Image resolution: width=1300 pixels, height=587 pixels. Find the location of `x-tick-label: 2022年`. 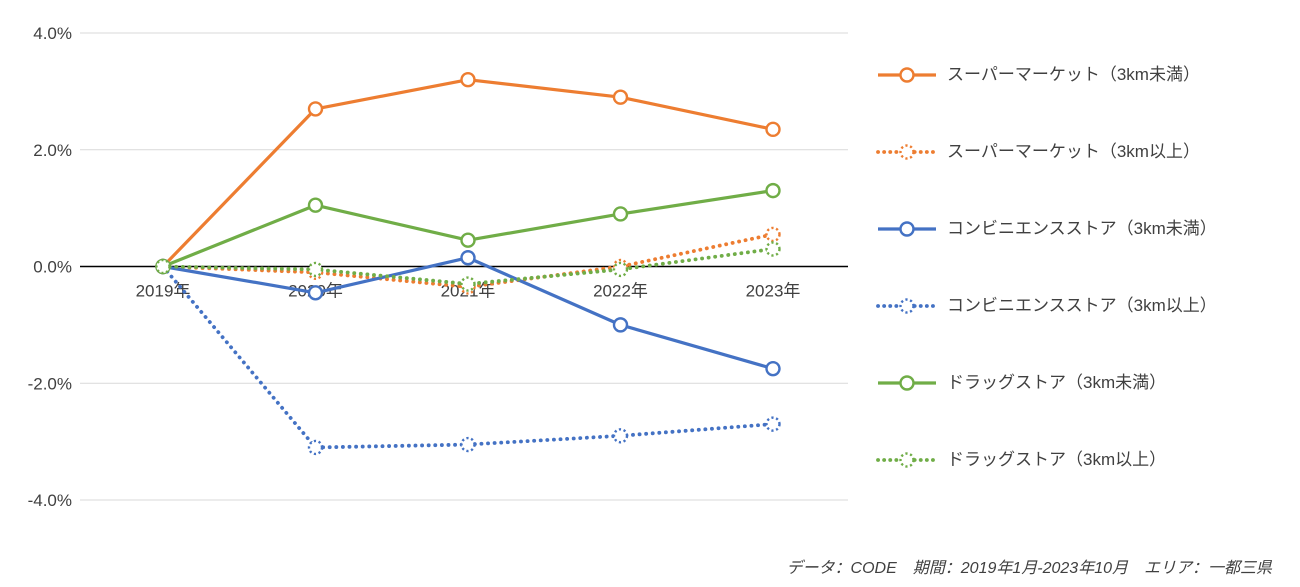

x-tick-label: 2022年 is located at coordinates (620, 291).